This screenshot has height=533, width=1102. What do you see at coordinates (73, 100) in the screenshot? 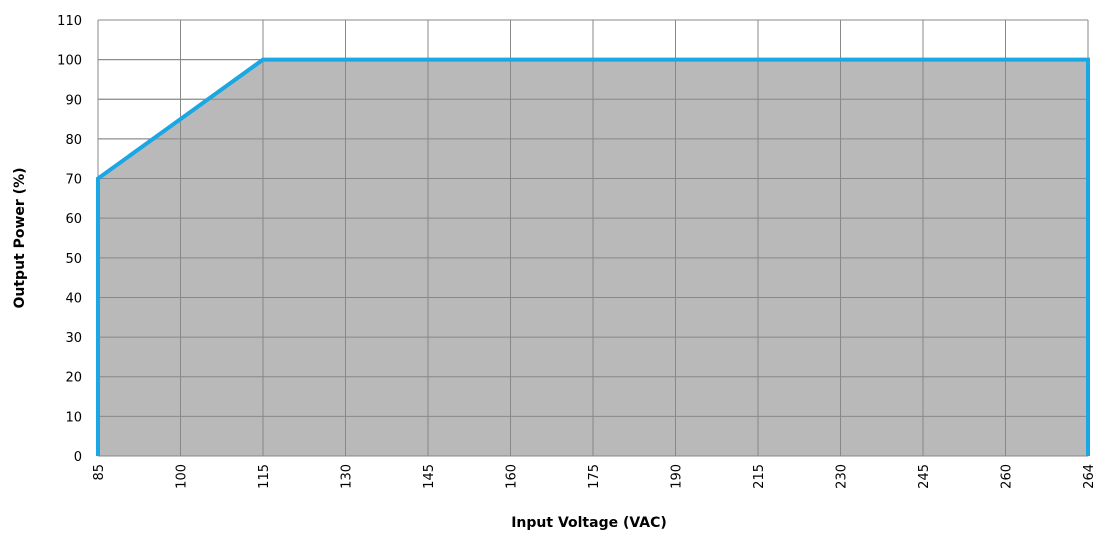
I see `y-tick-label: 90` at bounding box center [73, 100].